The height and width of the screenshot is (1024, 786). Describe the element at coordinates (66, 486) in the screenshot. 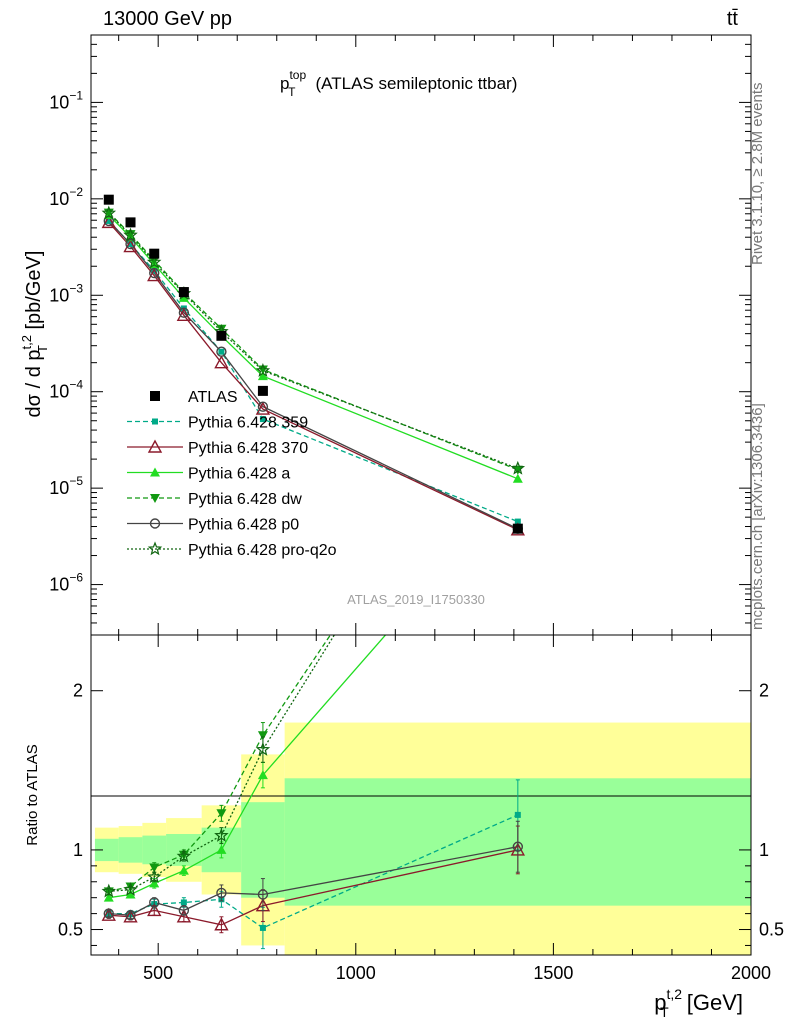

I see `y-tick-label-main: 10⁻⁵` at that location.